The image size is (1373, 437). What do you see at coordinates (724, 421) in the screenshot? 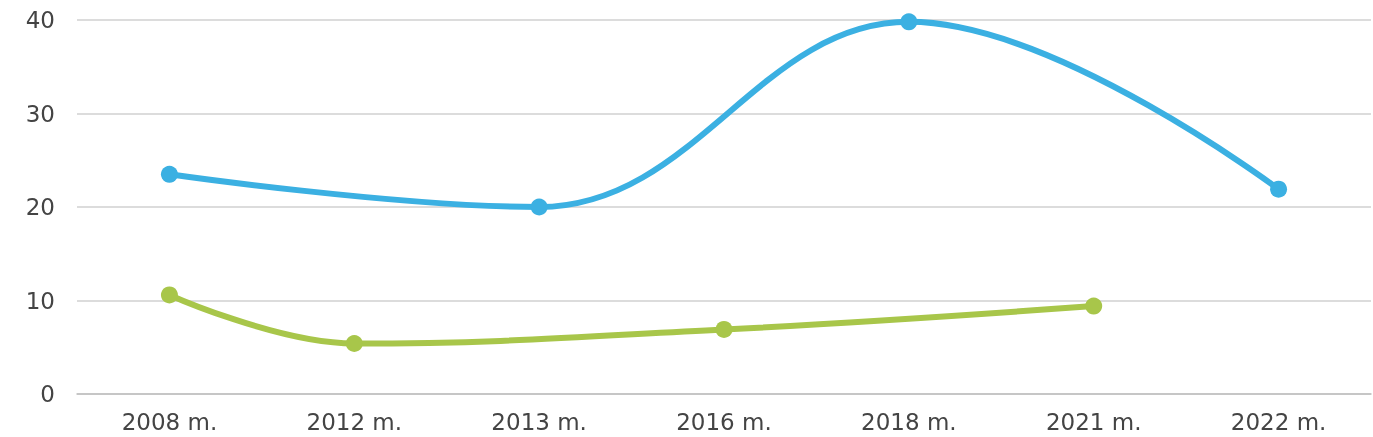
I see `x-tick-label: 2016 m.` at bounding box center [724, 421].